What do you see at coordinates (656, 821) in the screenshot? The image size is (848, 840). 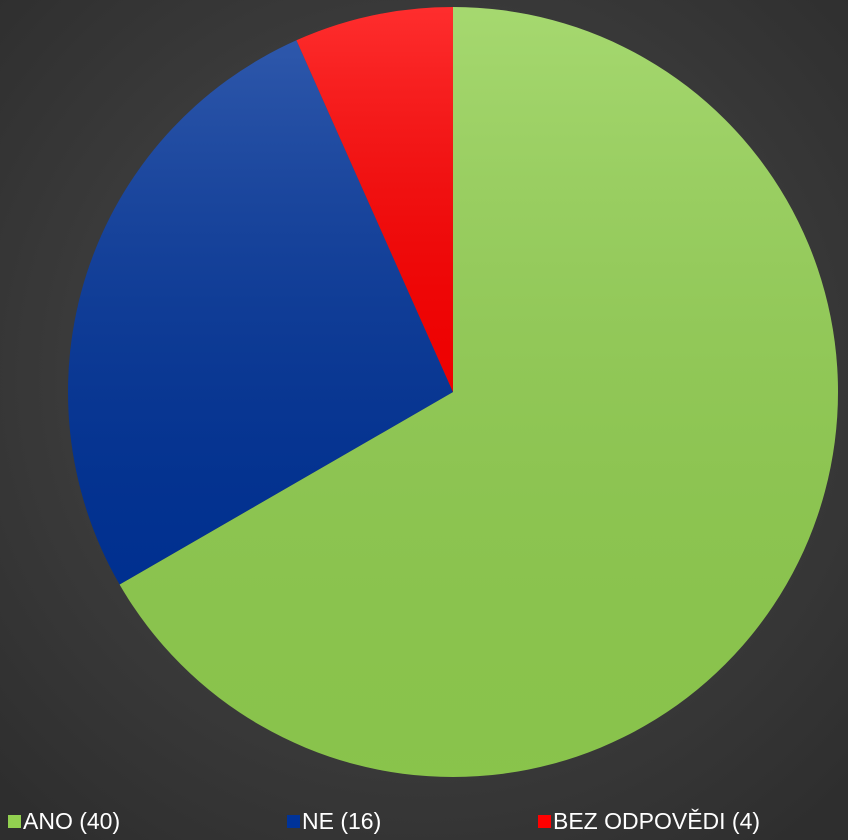 I see `legend-label: BEZ ODPOVĚDI (4)` at bounding box center [656, 821].